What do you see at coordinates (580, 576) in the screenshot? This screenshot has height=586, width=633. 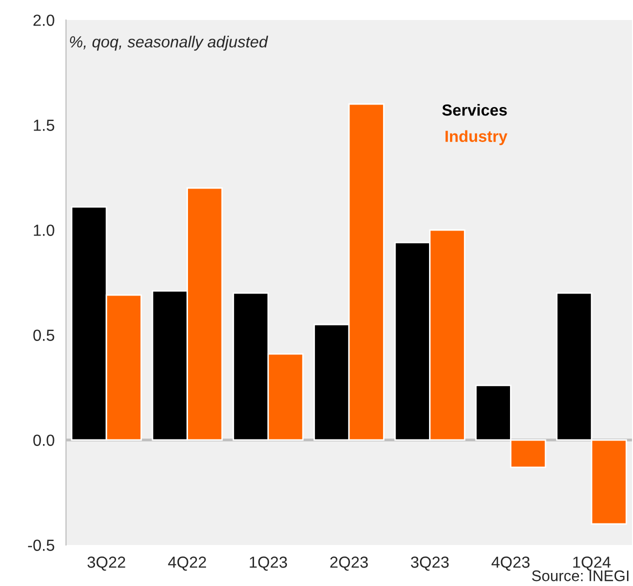 I see `source-note: Source: INEGI` at bounding box center [580, 576].